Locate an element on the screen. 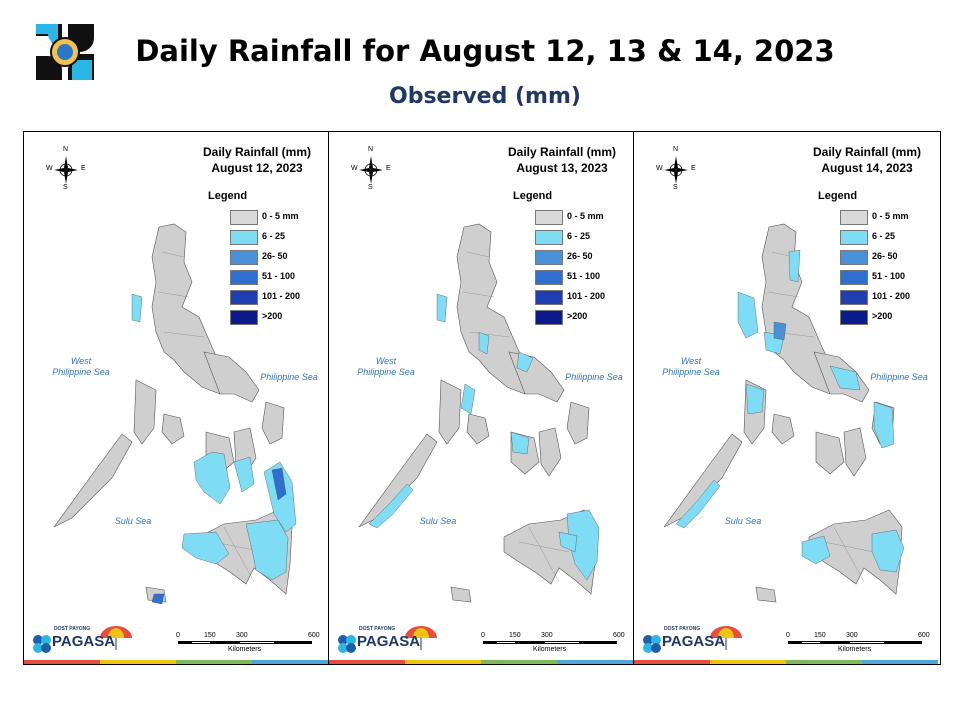 Image resolution: width=960 pixels, height=720 pixels. panel-date: August 12, 2023 is located at coordinates (257, 168).